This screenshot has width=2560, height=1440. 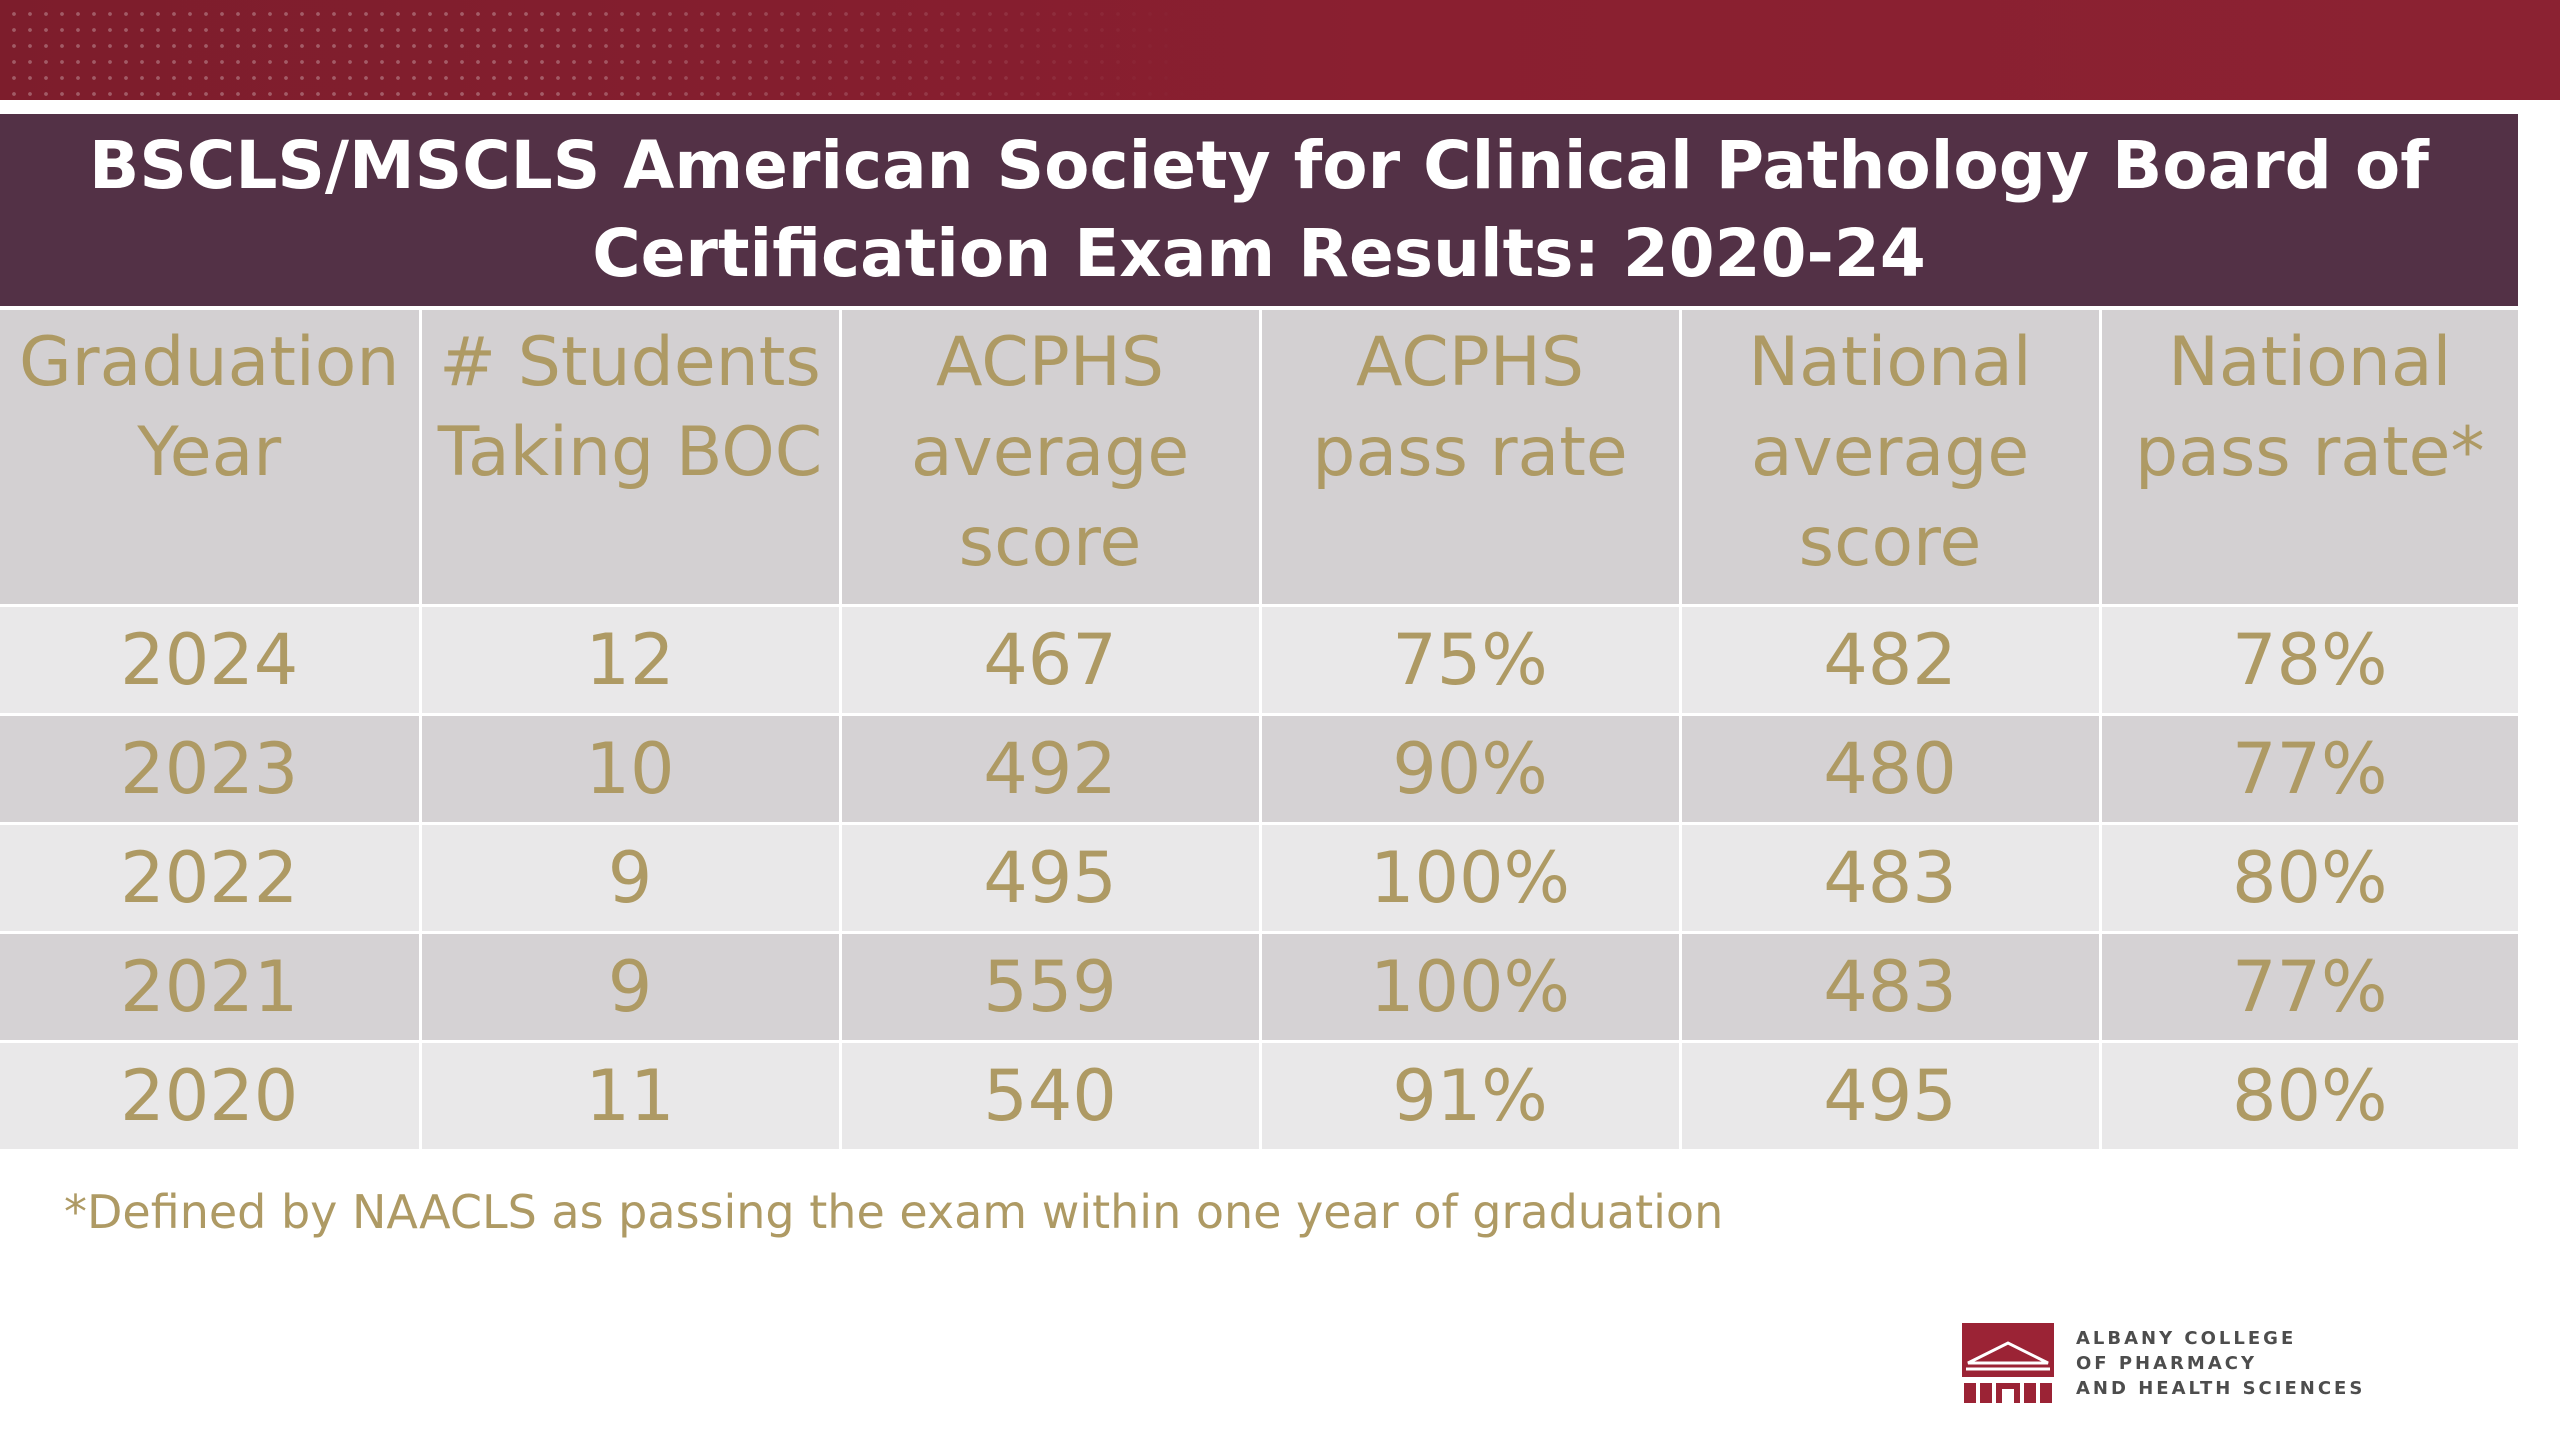 I want to click on college-name-line-2: OF PHARMACY, so click(x=2166, y=1363).